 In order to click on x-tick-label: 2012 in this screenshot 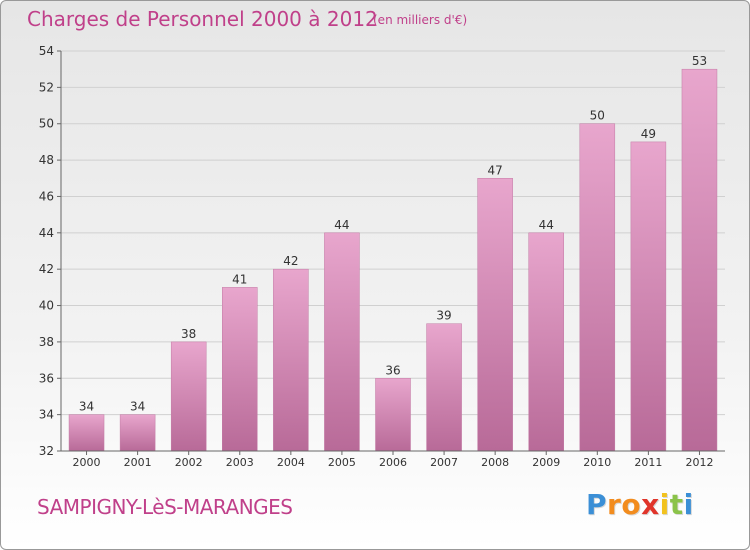, I will do `click(699, 462)`.